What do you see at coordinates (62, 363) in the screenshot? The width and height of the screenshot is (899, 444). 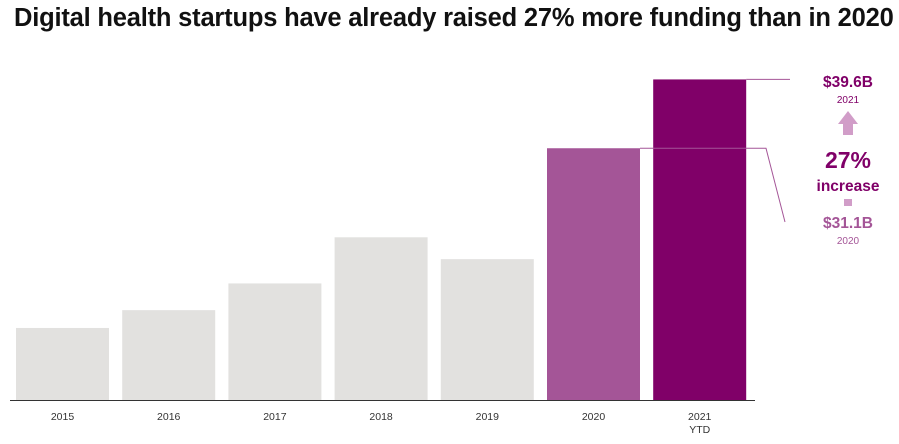 I see `bar-2015` at bounding box center [62, 363].